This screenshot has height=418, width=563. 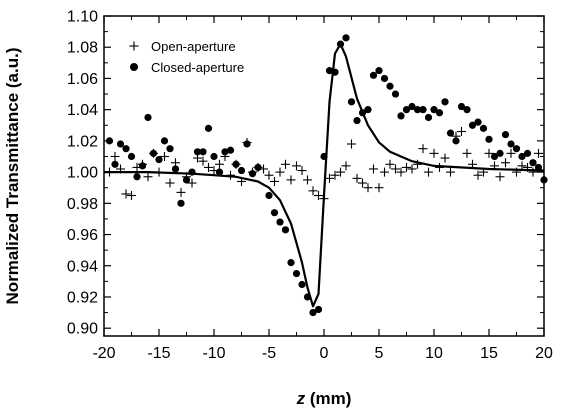 I want to click on y-tick-label: 0.96, so click(x=82, y=235).